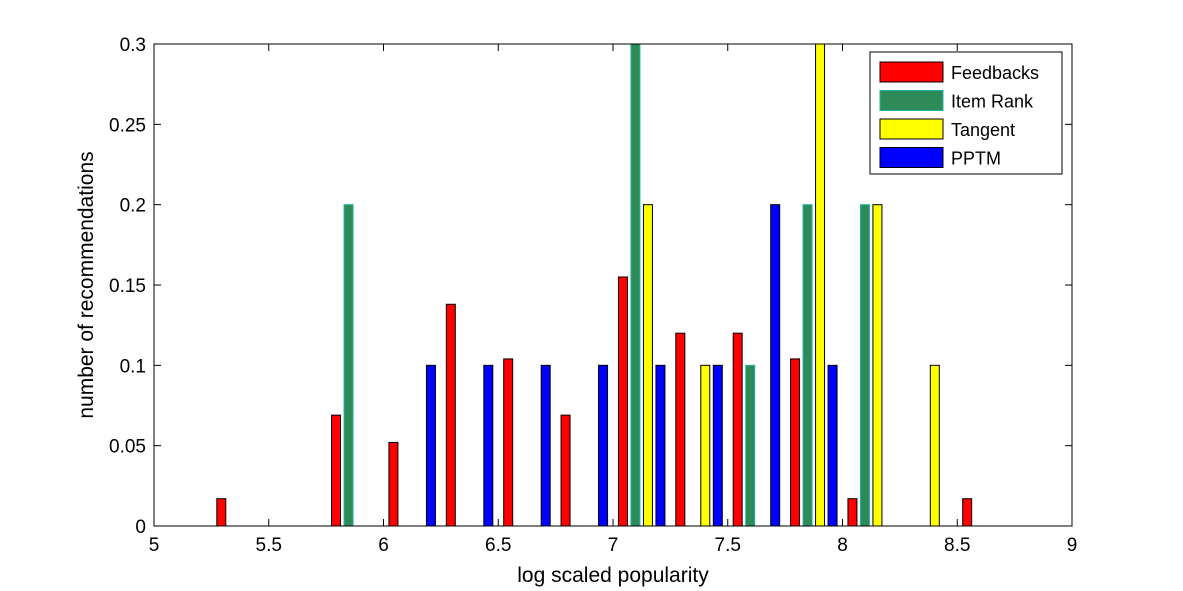 This screenshot has height=591, width=1183. Describe the element at coordinates (383, 545) in the screenshot. I see `x-tick-label: 6` at that location.